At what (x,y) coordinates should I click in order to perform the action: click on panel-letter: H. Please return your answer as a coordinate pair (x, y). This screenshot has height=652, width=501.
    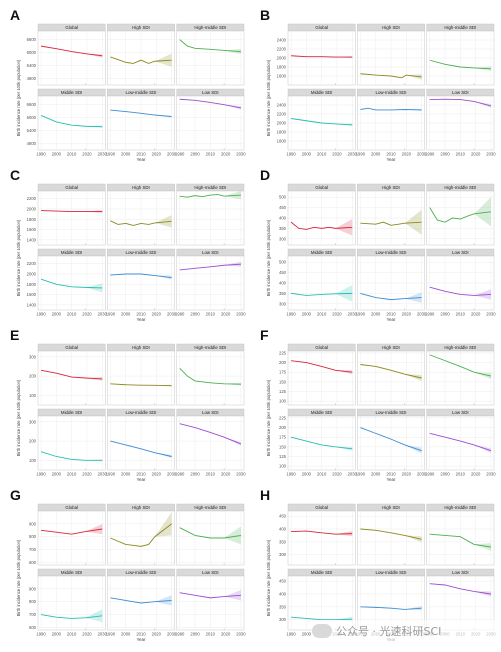
    Looking at the image, I should click on (265, 495).